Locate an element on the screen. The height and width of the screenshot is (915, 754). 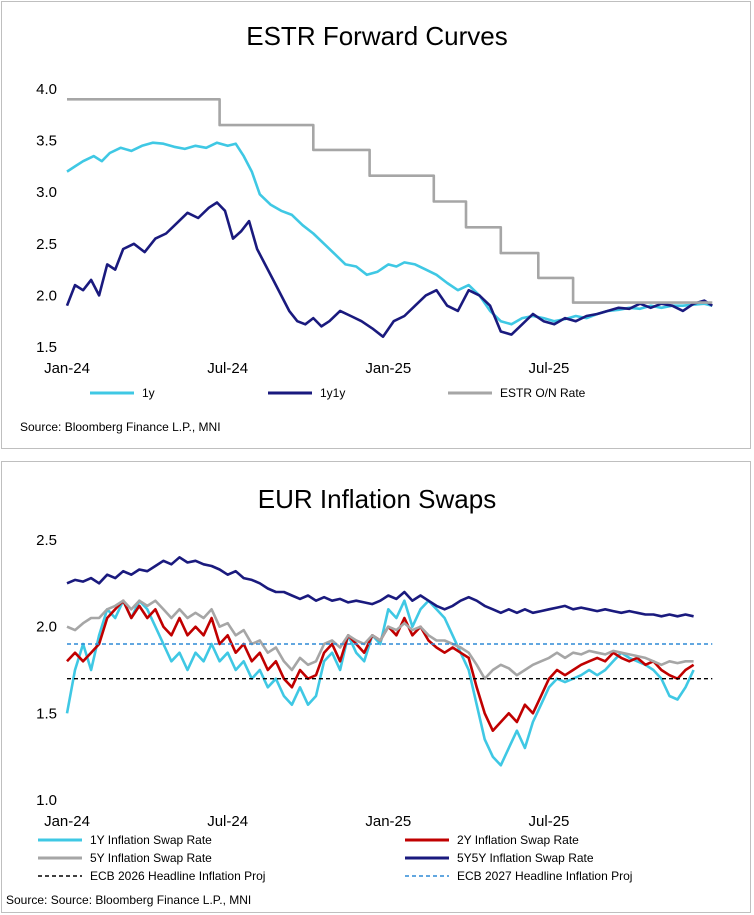
chart-title: EUR Inflation Swaps is located at coordinates (377, 499).